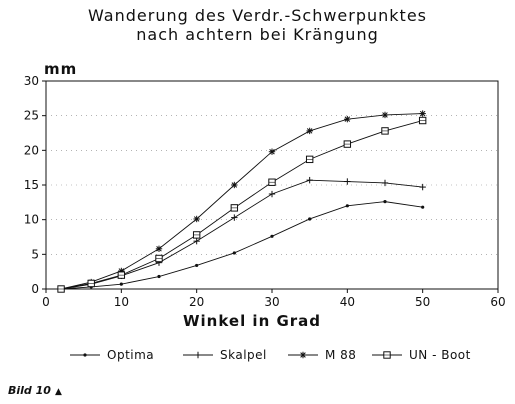 The width and height of the screenshot is (515, 404). What do you see at coordinates (347, 302) in the screenshot?
I see `x-tick-label: 40` at bounding box center [347, 302].